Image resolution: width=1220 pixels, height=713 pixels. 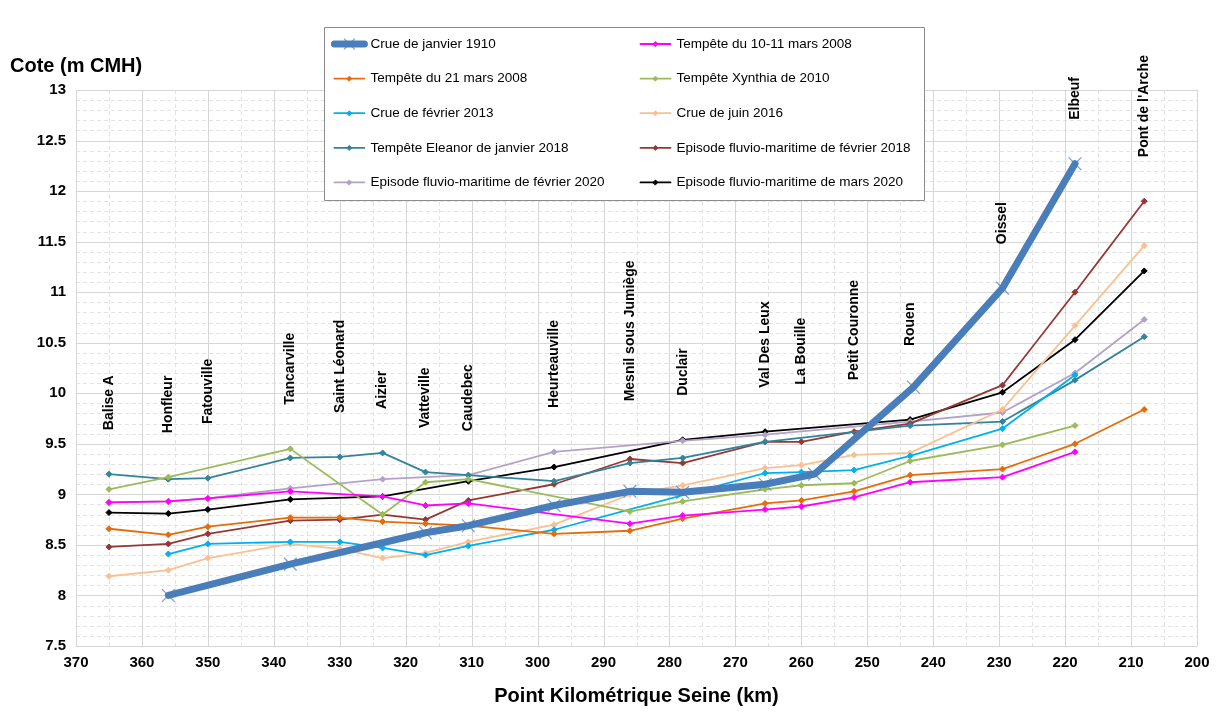 I want to click on legend-label: Tempête Xynthia de 2010, so click(x=753, y=78).